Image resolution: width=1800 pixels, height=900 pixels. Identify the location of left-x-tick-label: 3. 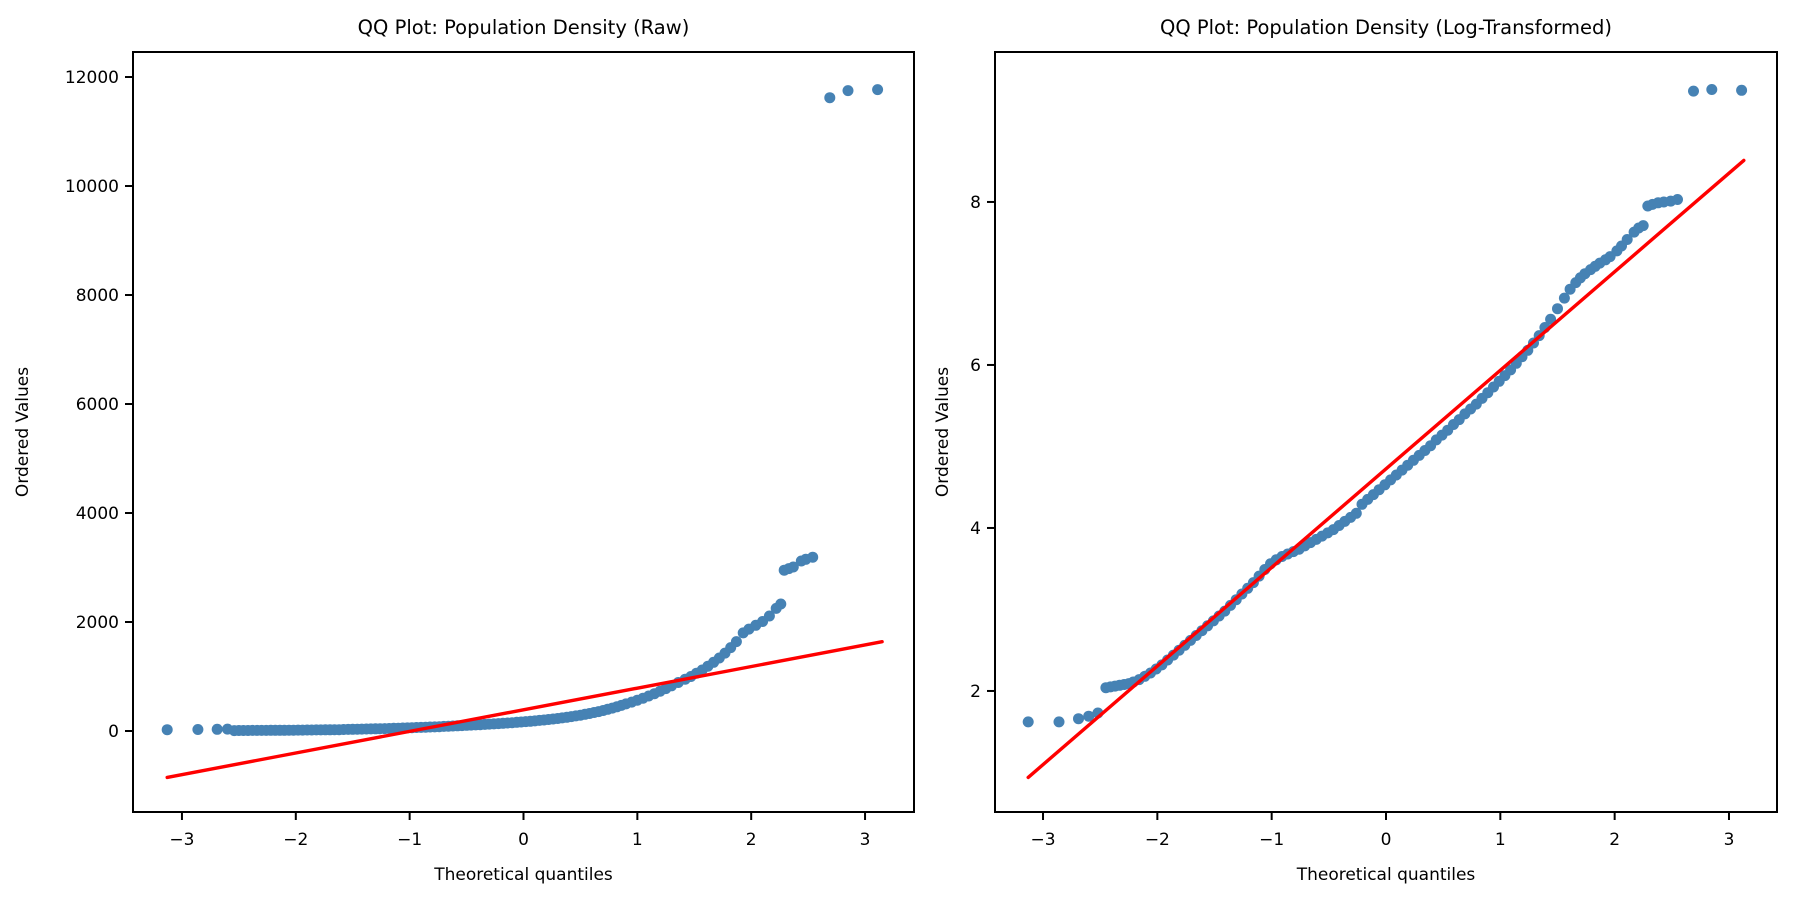
(865, 840).